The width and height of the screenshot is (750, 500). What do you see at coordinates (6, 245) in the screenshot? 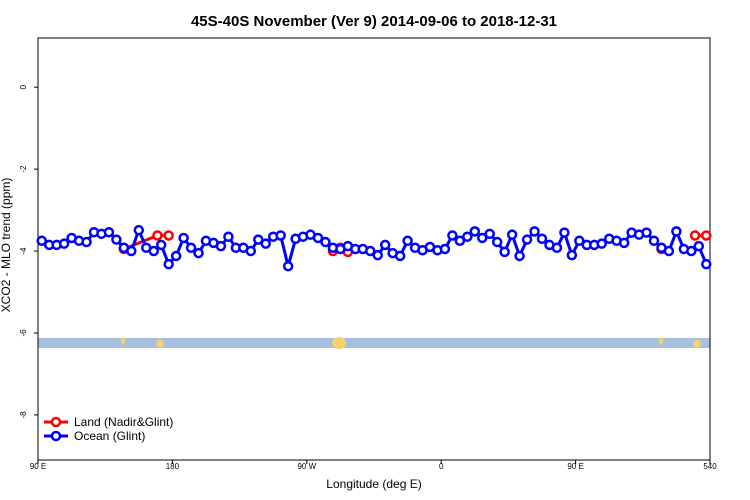
I see `y-axis-label: XCO2 - MLO trend (ppm)` at bounding box center [6, 245].